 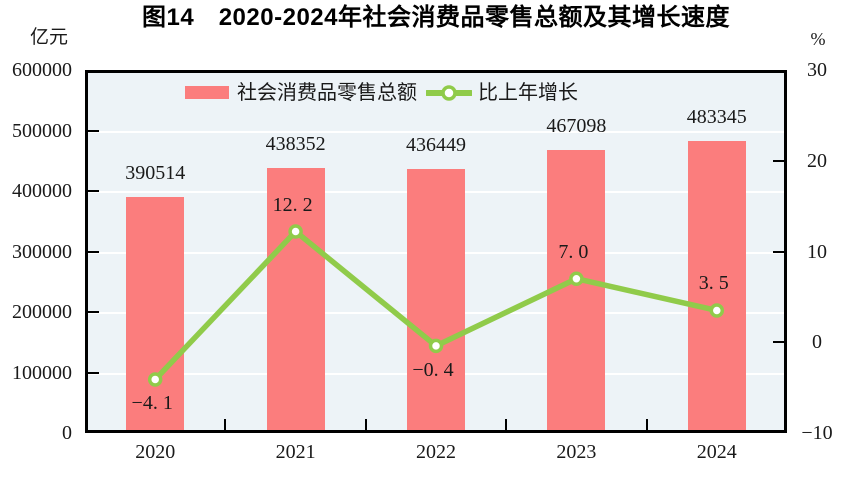 I want to click on bar-2021, so click(x=295, y=298).